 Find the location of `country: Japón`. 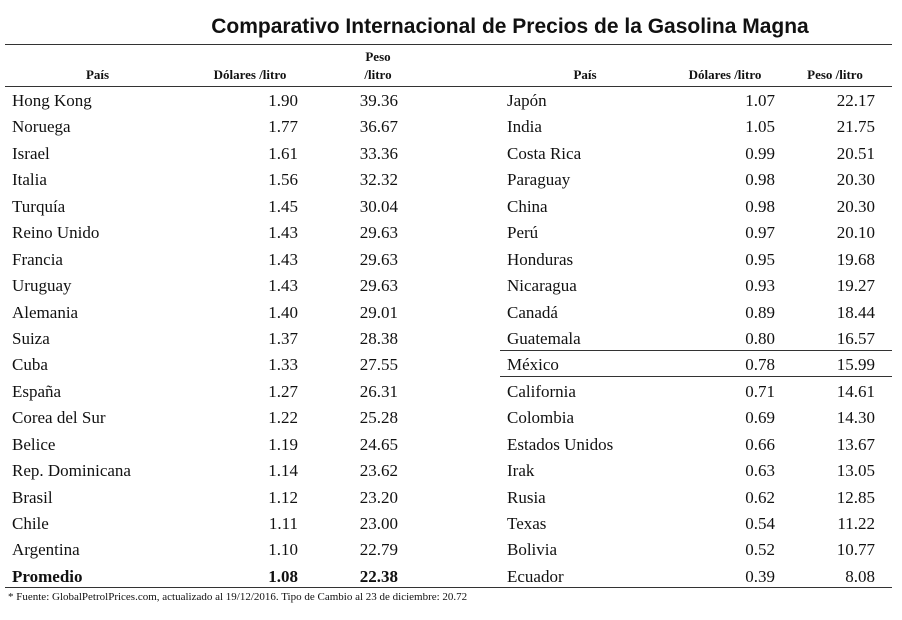

country: Japón is located at coordinates (527, 100).